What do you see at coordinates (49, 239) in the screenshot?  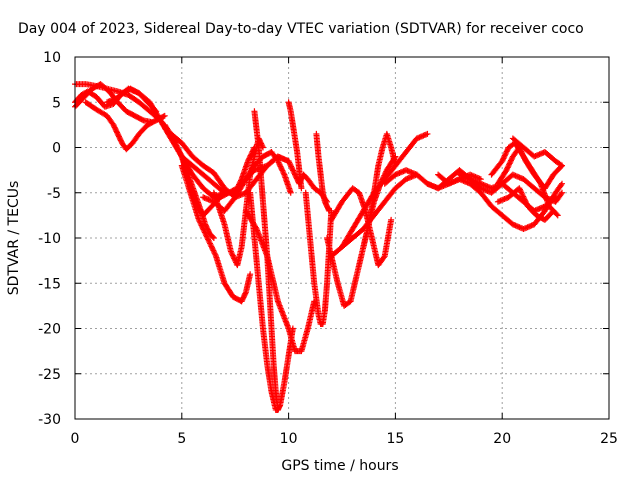 I see `y-tick-label: -10` at bounding box center [49, 239].